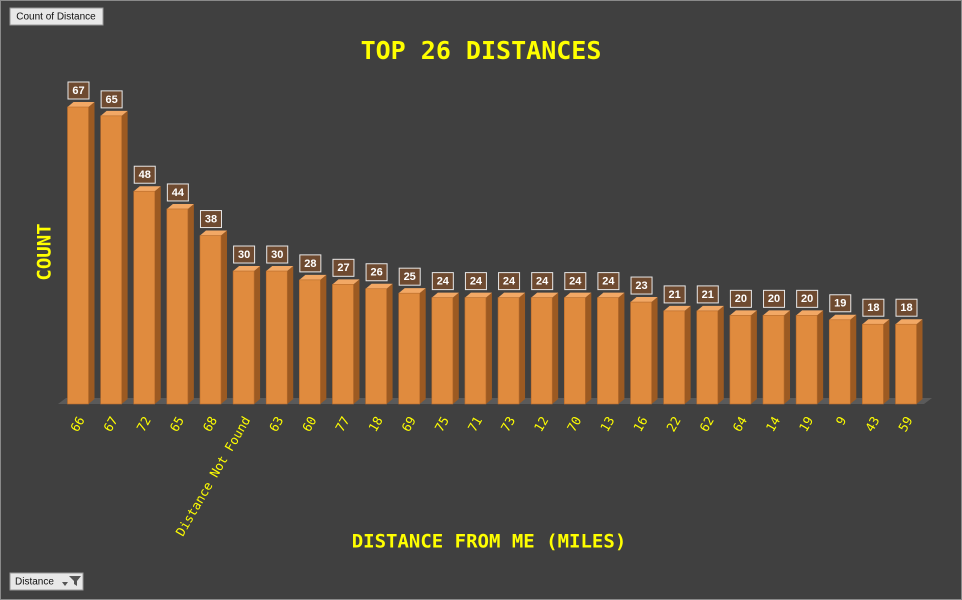 The width and height of the screenshot is (962, 600). What do you see at coordinates (45, 251) in the screenshot?
I see `y-axis-title: COUNT` at bounding box center [45, 251].